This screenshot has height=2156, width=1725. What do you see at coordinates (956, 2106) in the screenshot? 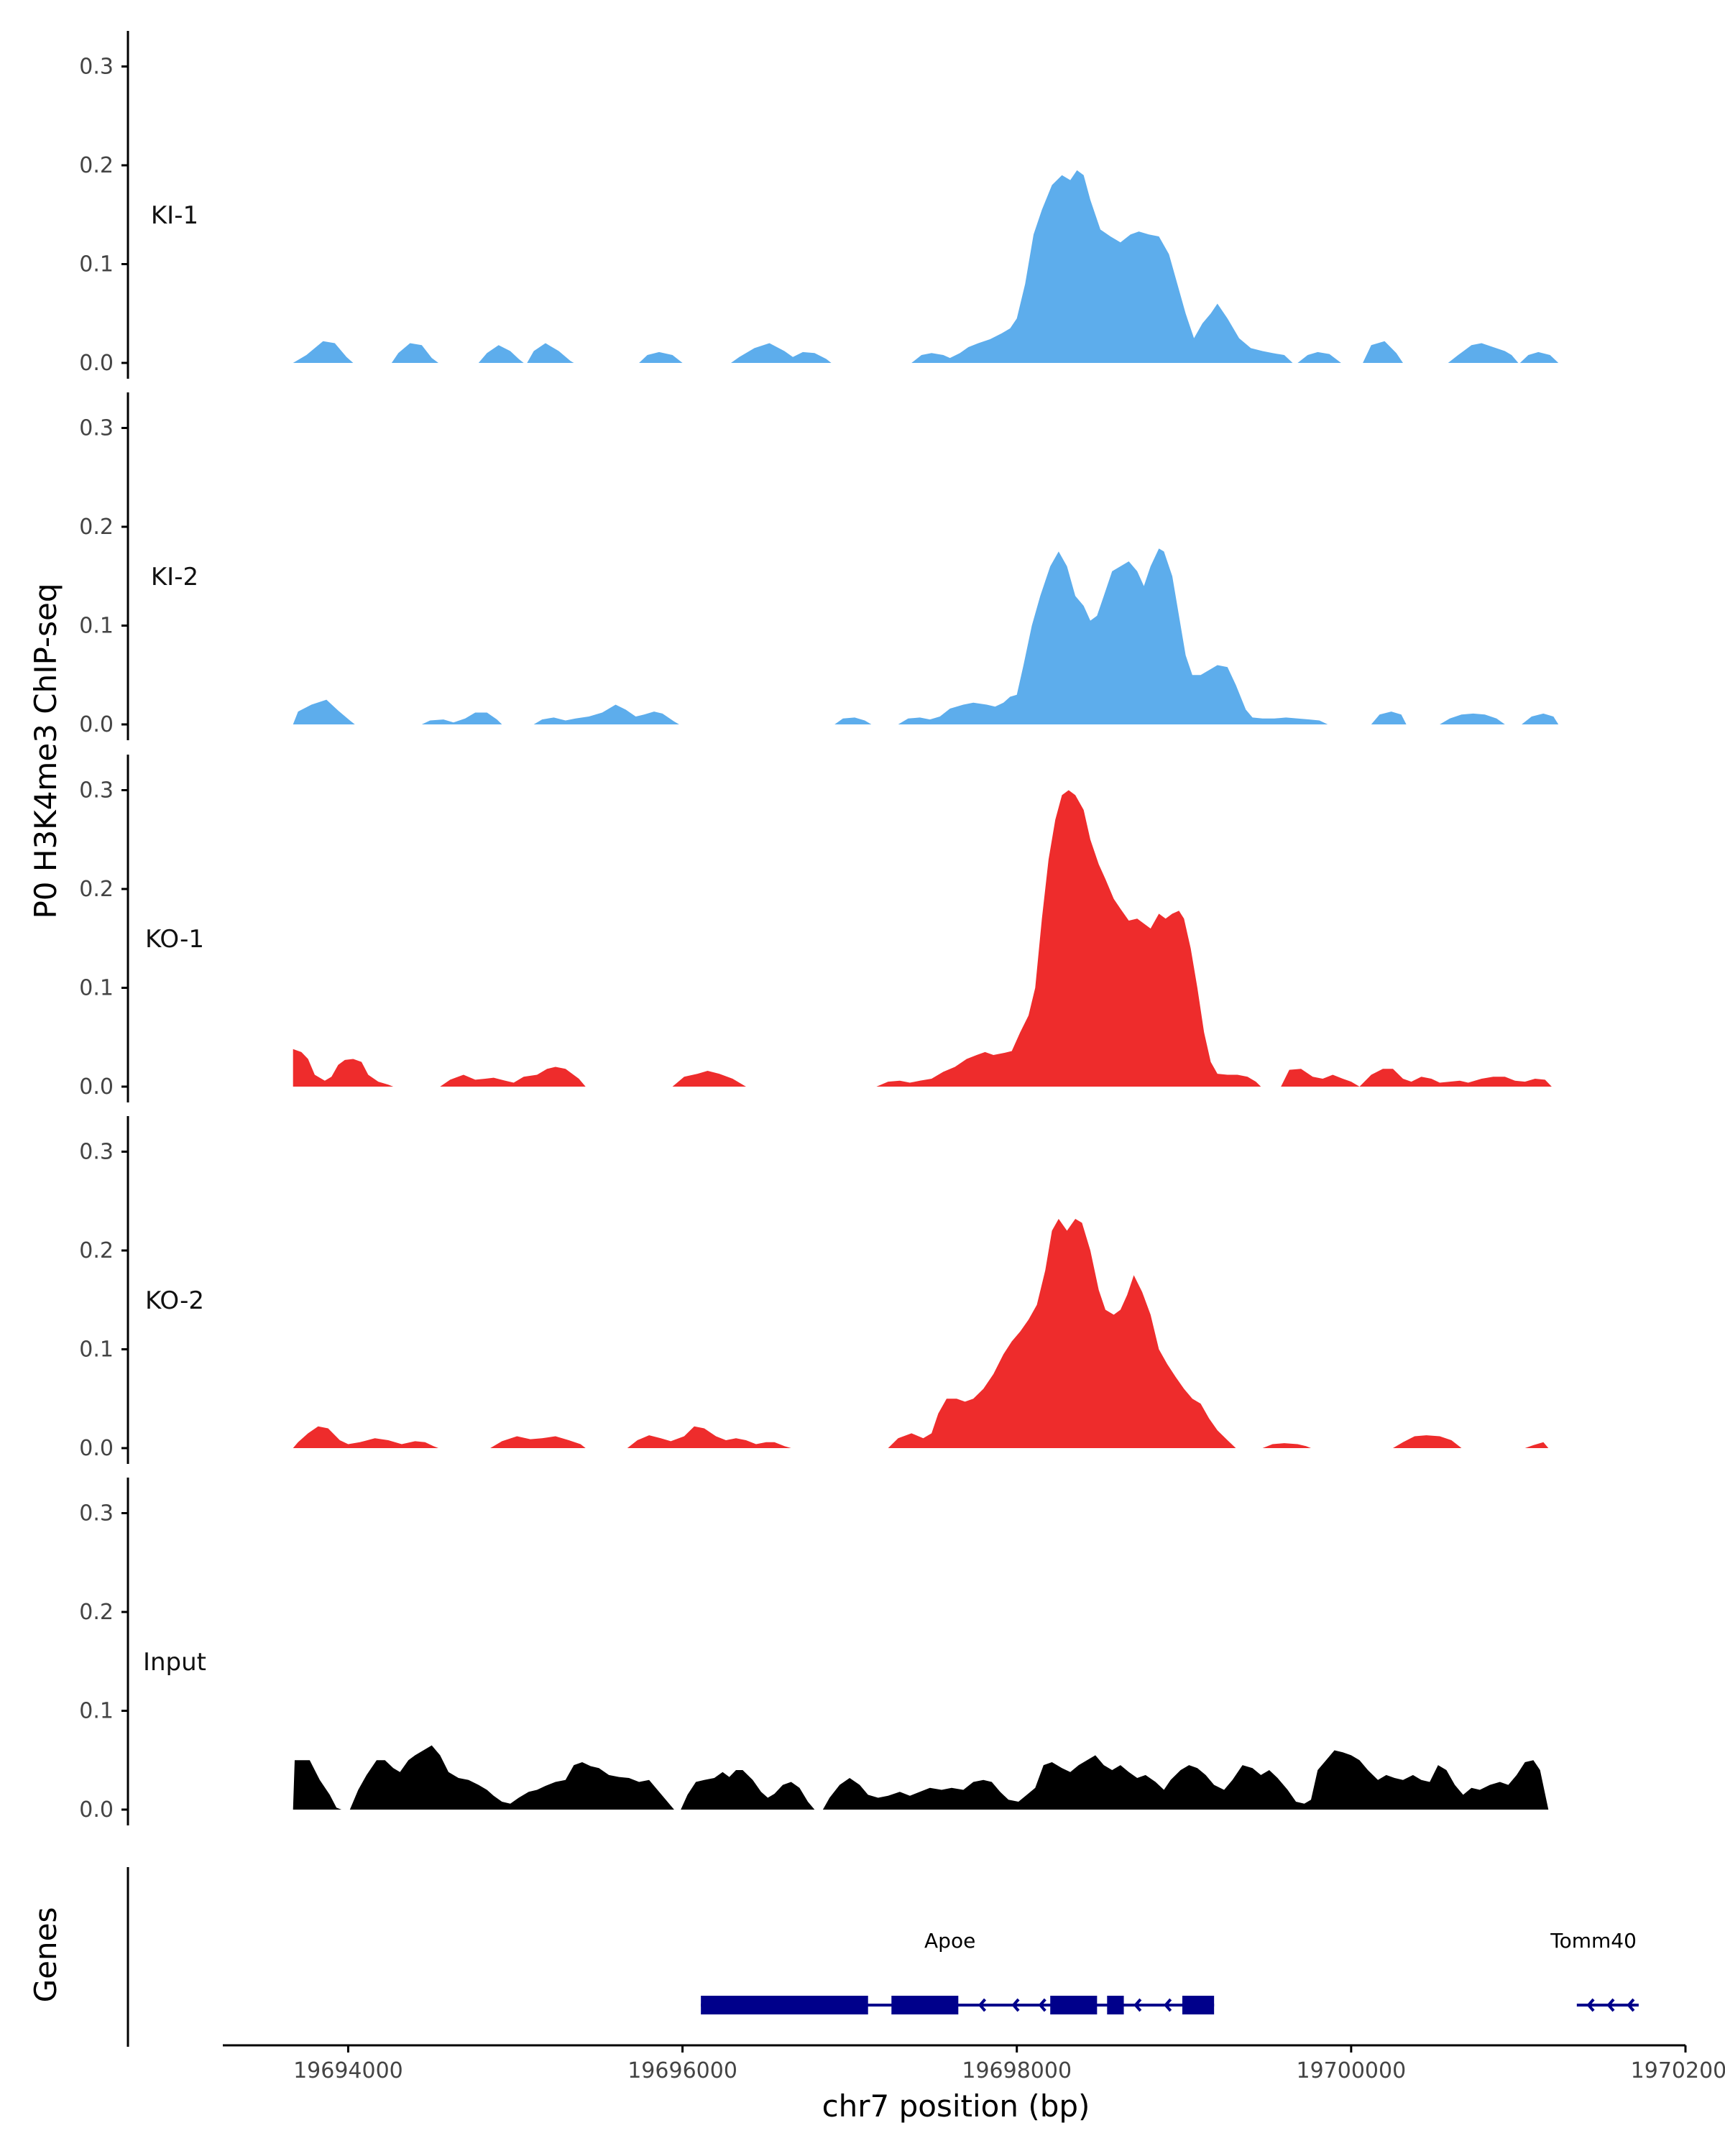
I see `x-axis-title: chr7 position (bp)` at bounding box center [956, 2106].